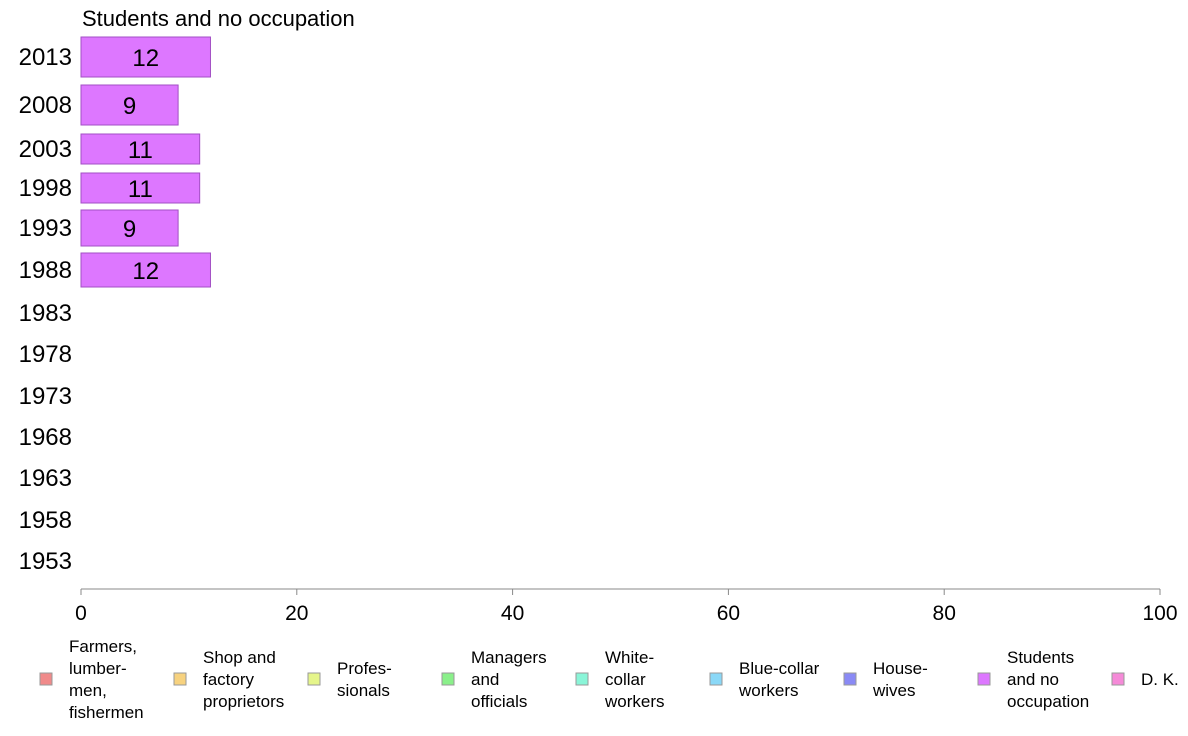 Image resolution: width=1188 pixels, height=736 pixels. Describe the element at coordinates (364, 668) in the screenshot. I see `legend-label: Profes-` at that location.